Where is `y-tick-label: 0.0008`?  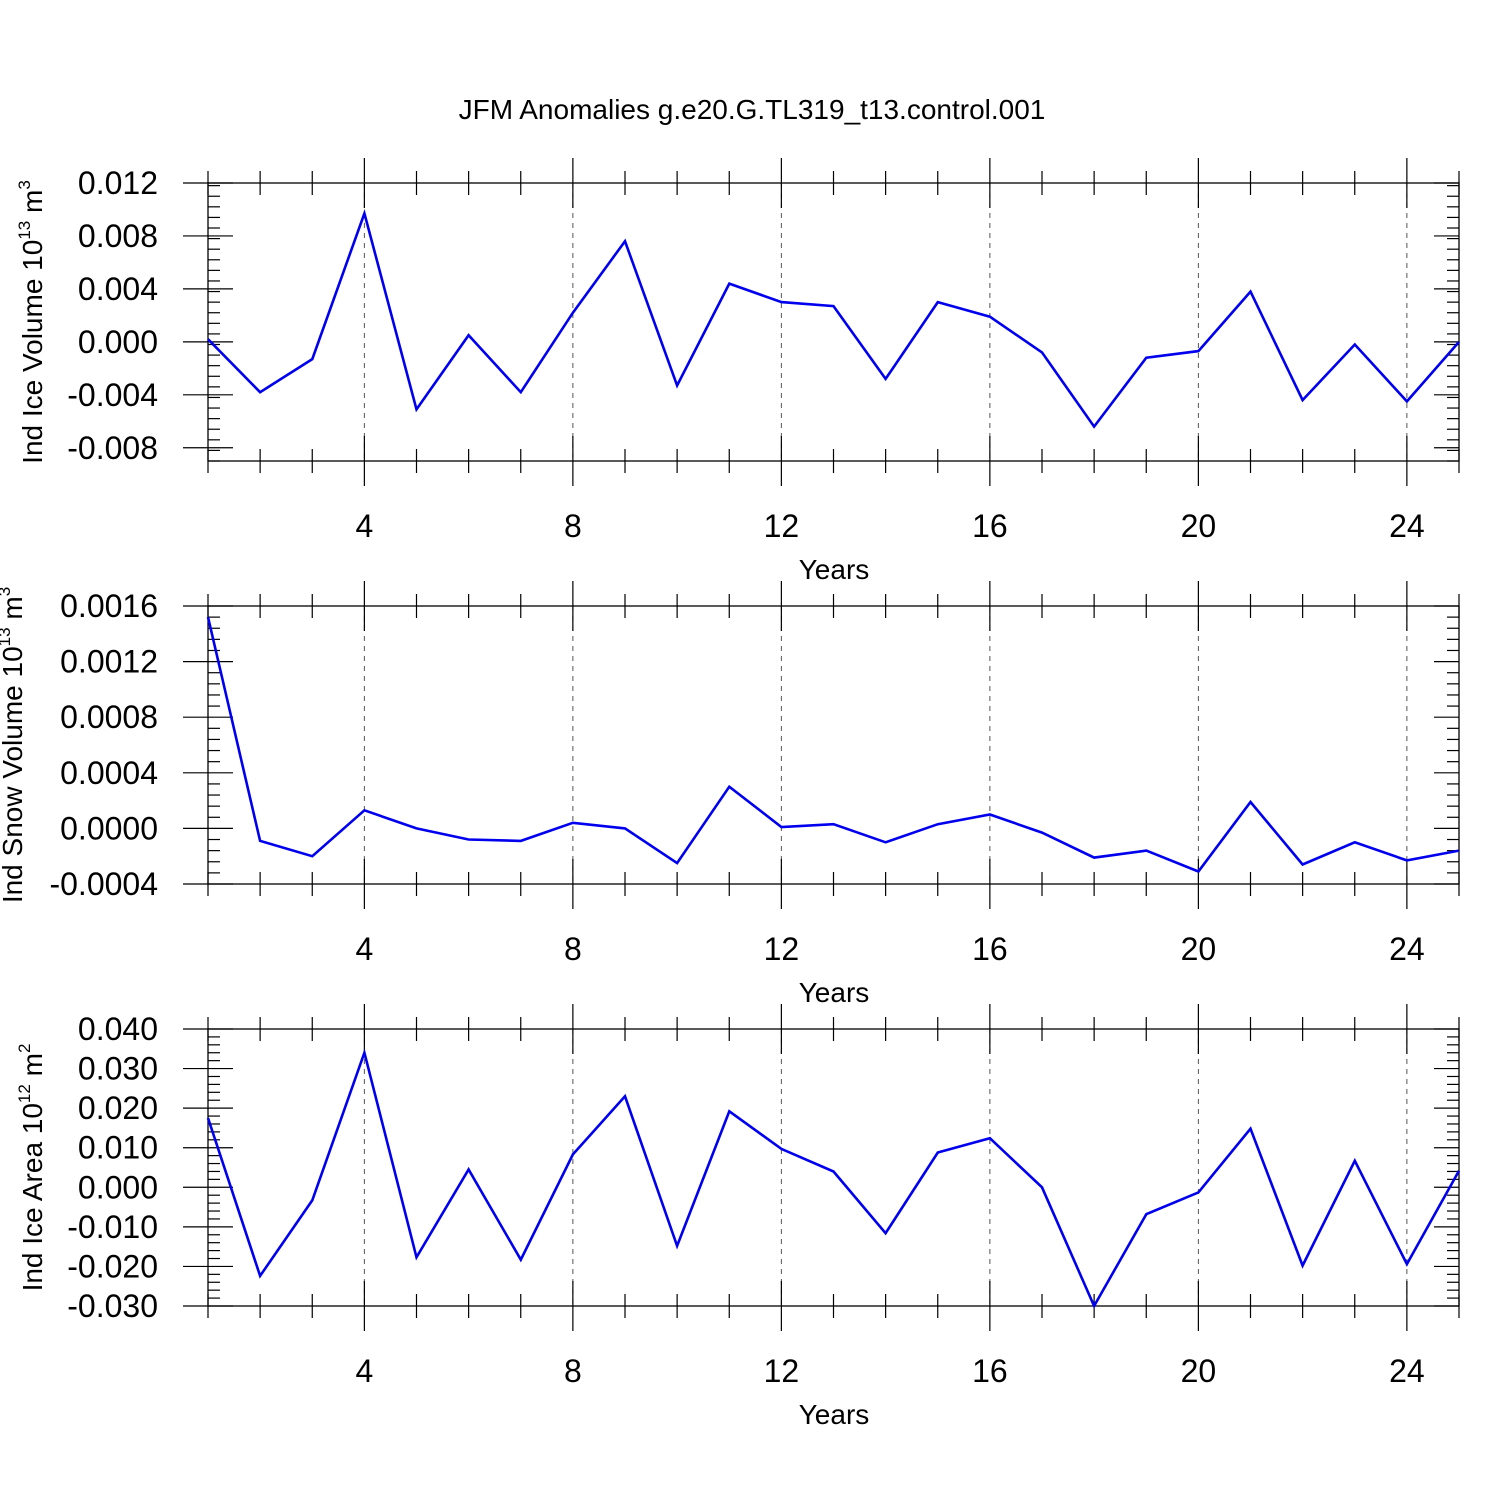
y-tick-label: 0.0008 is located at coordinates (109, 717).